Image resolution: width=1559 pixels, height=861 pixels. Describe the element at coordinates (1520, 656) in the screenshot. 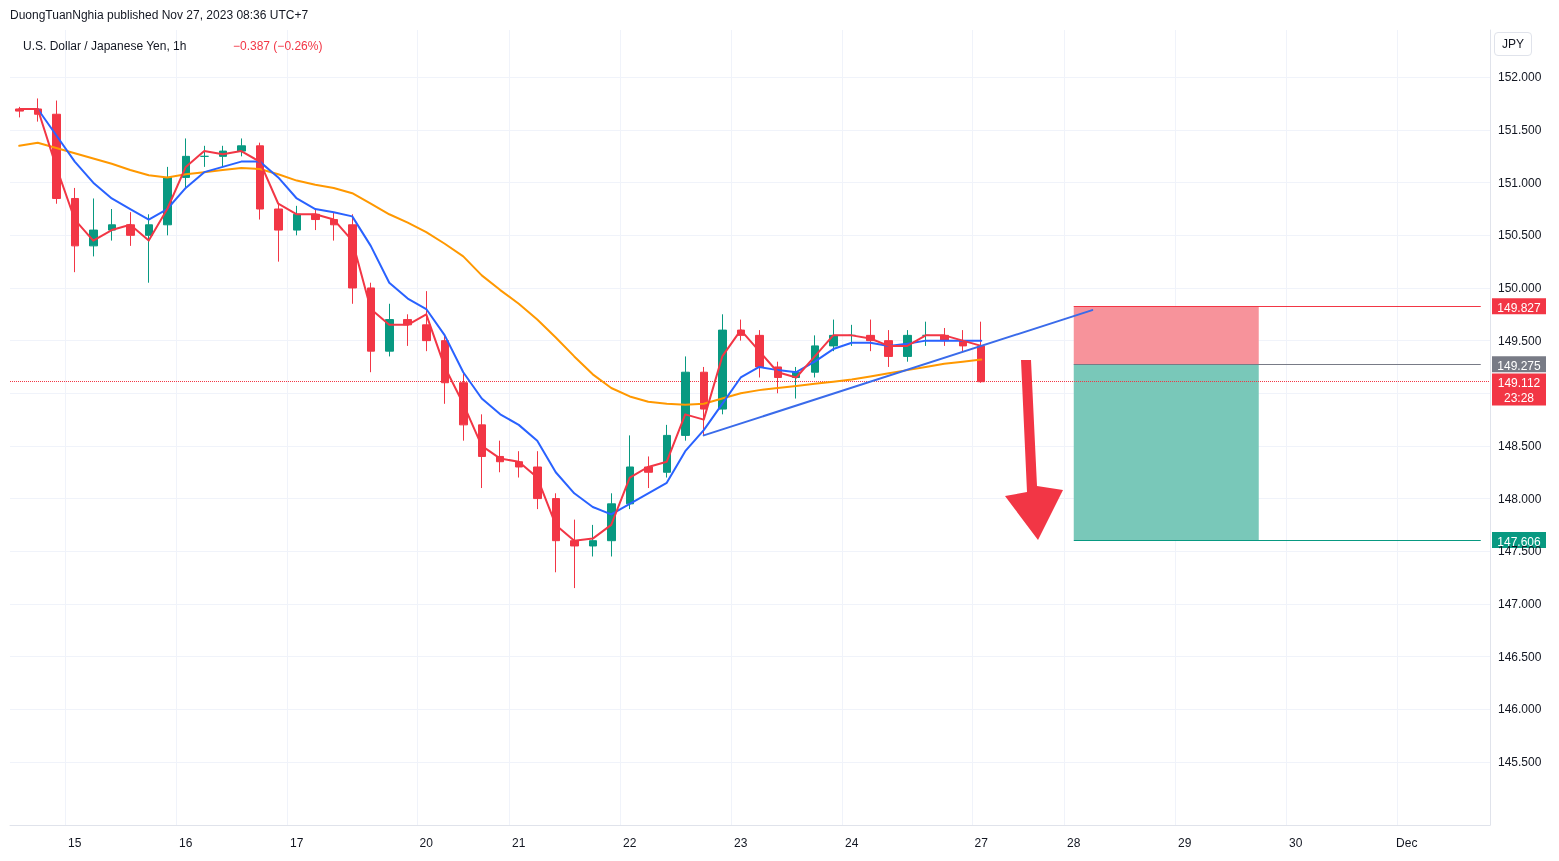

I see `y-tick-label: 146.500` at that location.